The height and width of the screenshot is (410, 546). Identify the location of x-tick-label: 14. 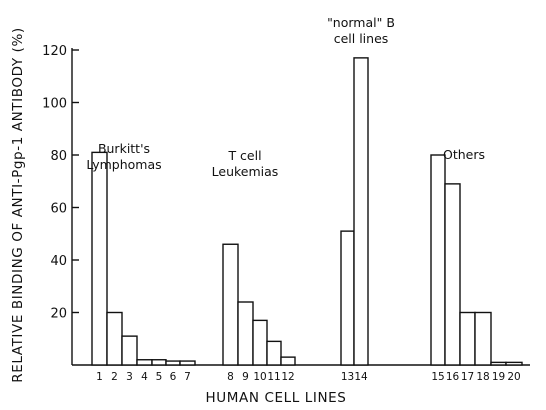
(361, 377).